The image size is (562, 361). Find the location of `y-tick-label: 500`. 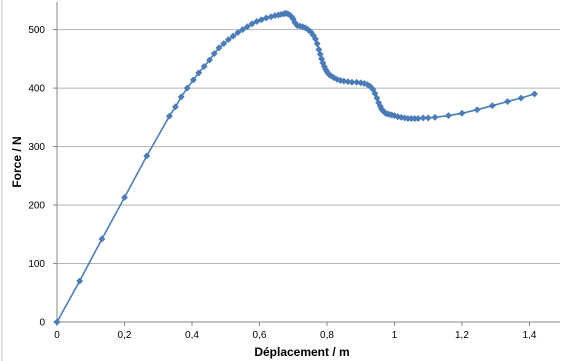

y-tick-label: 500 is located at coordinates (36, 30).